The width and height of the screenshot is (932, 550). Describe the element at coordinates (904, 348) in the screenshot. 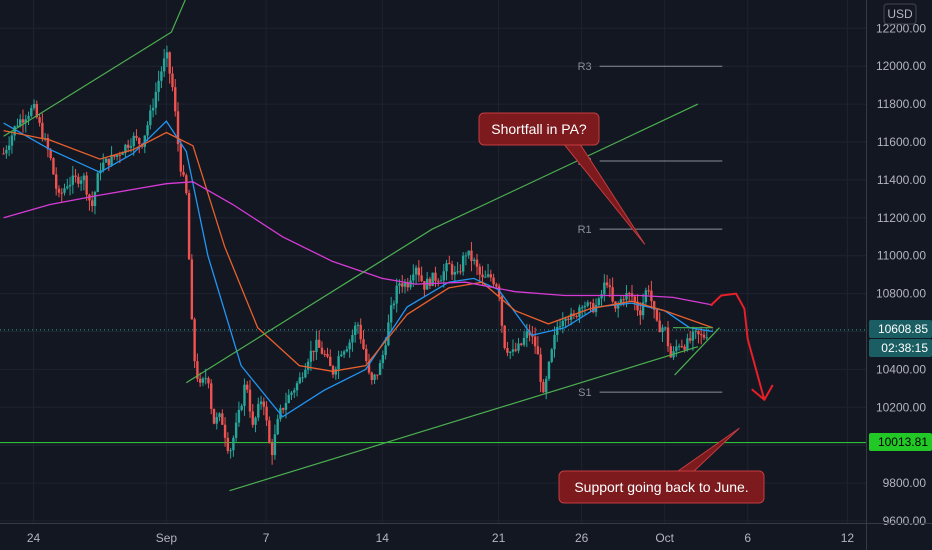

I see `price-tag-label: 02:38:15` at that location.